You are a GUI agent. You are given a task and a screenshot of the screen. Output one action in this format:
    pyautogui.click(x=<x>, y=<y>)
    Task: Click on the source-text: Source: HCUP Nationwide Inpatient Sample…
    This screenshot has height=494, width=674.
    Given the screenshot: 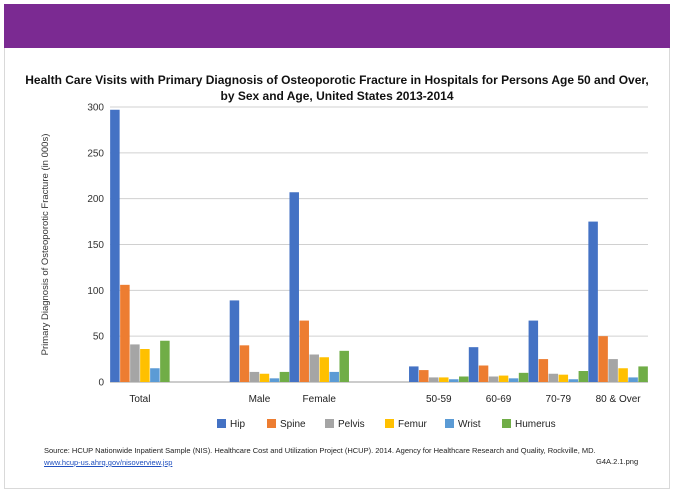 What is the action you would take?
    pyautogui.click(x=320, y=450)
    